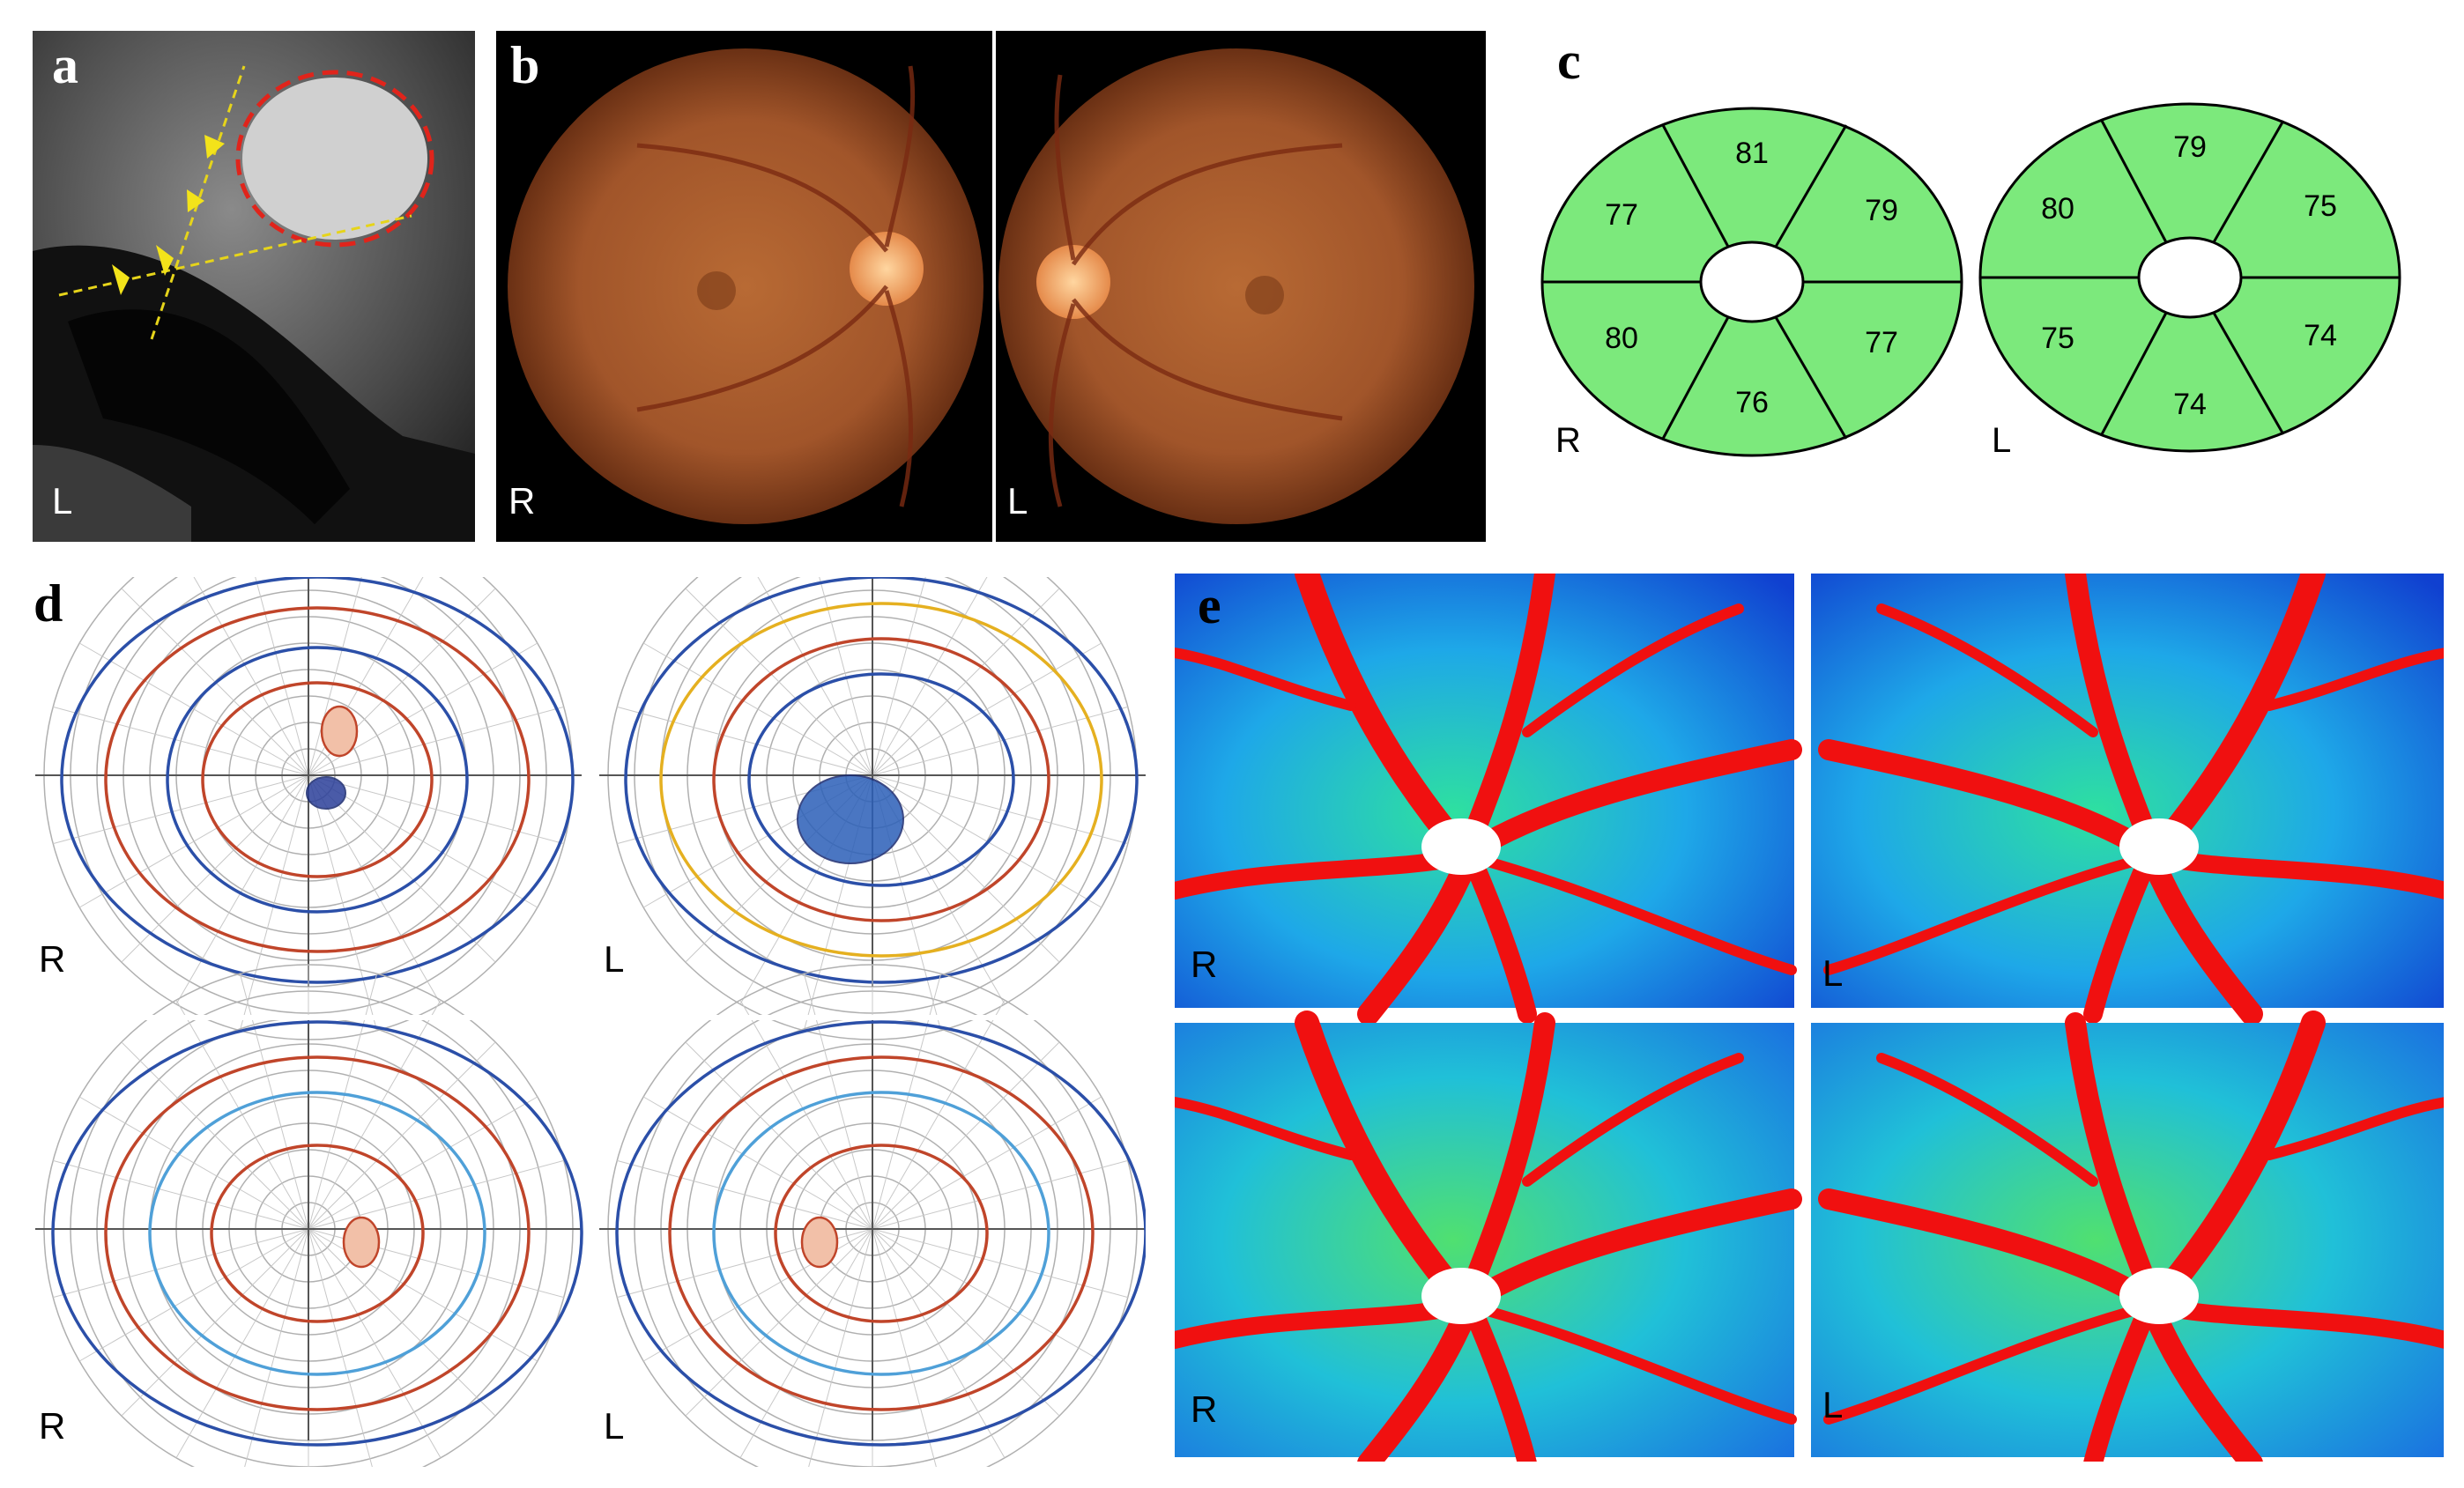 The width and height of the screenshot is (2464, 1488). I want to click on panel-a-mri: a L, so click(254, 286).